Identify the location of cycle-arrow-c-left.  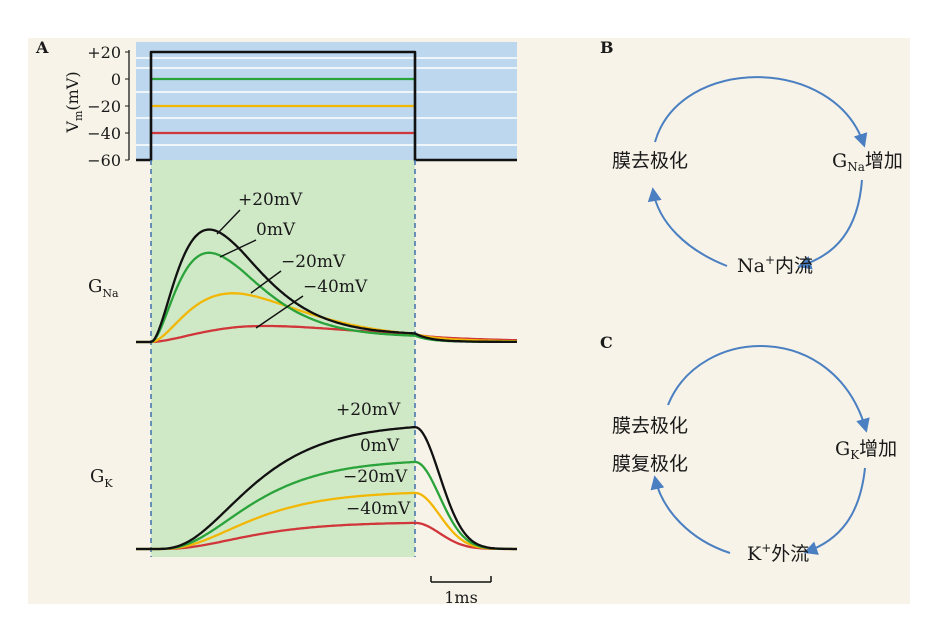
(690, 514).